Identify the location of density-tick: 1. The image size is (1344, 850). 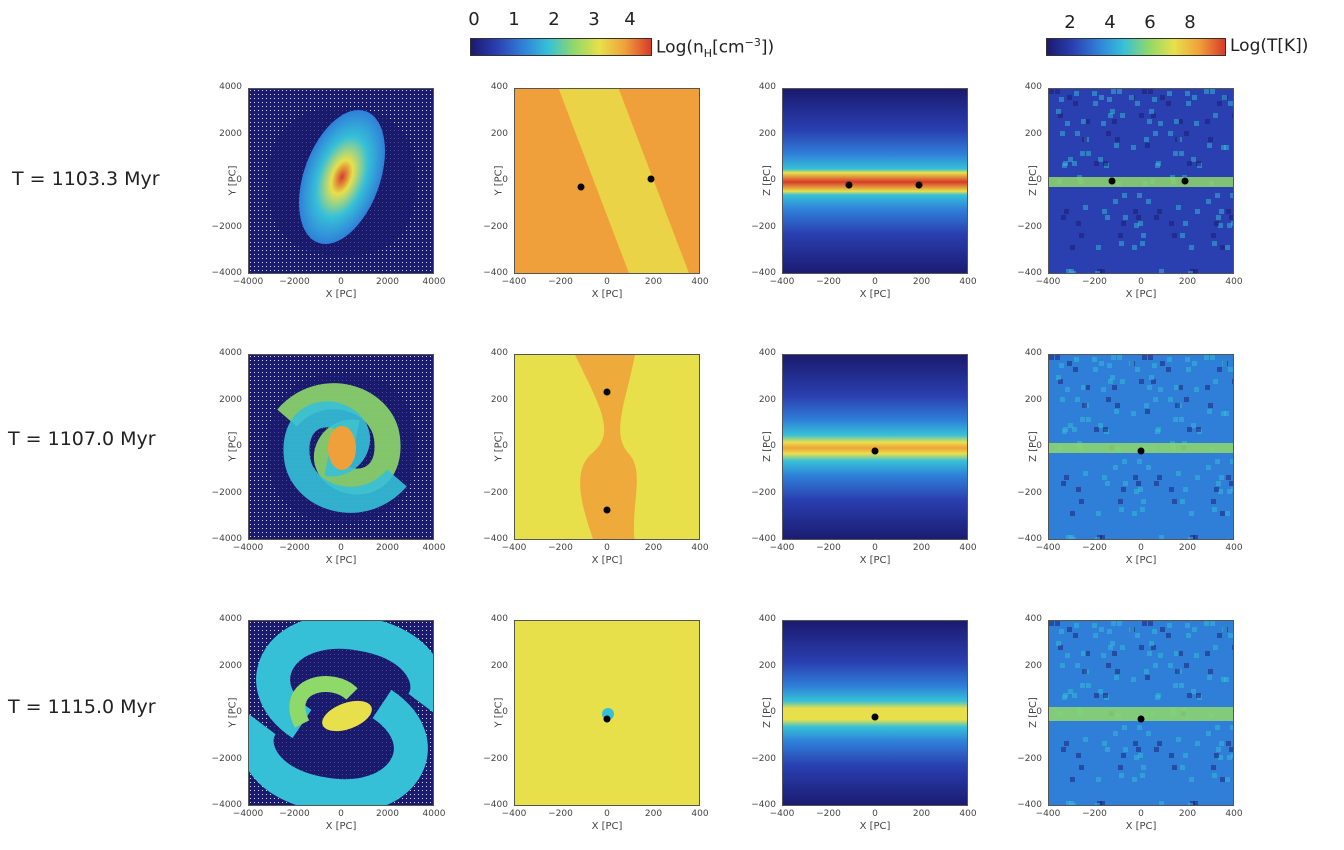
(514, 19).